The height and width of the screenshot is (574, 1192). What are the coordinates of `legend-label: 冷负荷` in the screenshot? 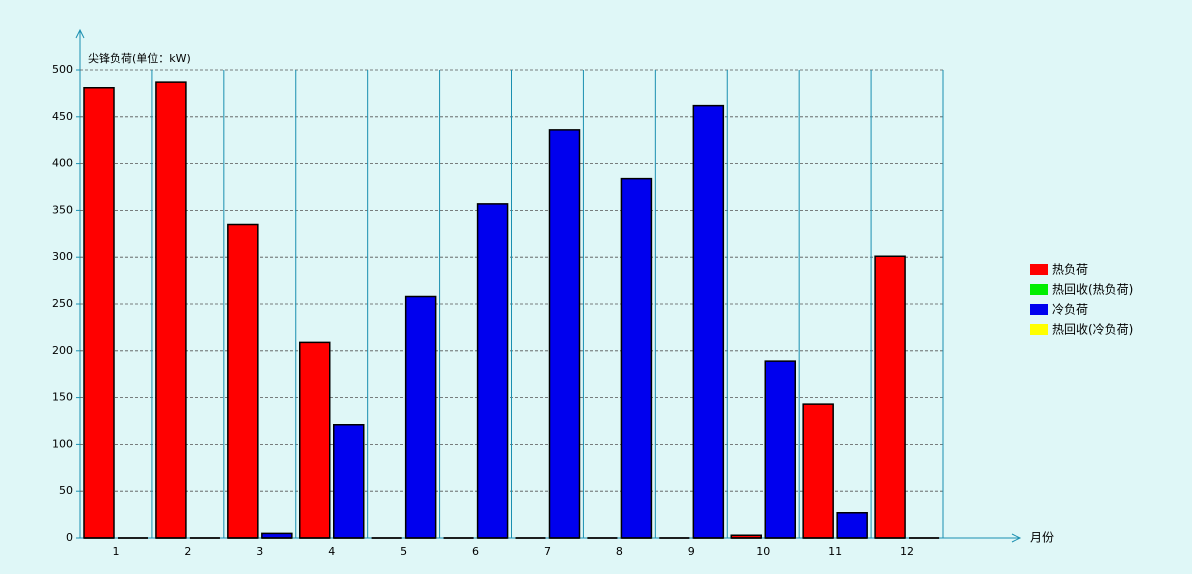 It's located at (1070, 310).